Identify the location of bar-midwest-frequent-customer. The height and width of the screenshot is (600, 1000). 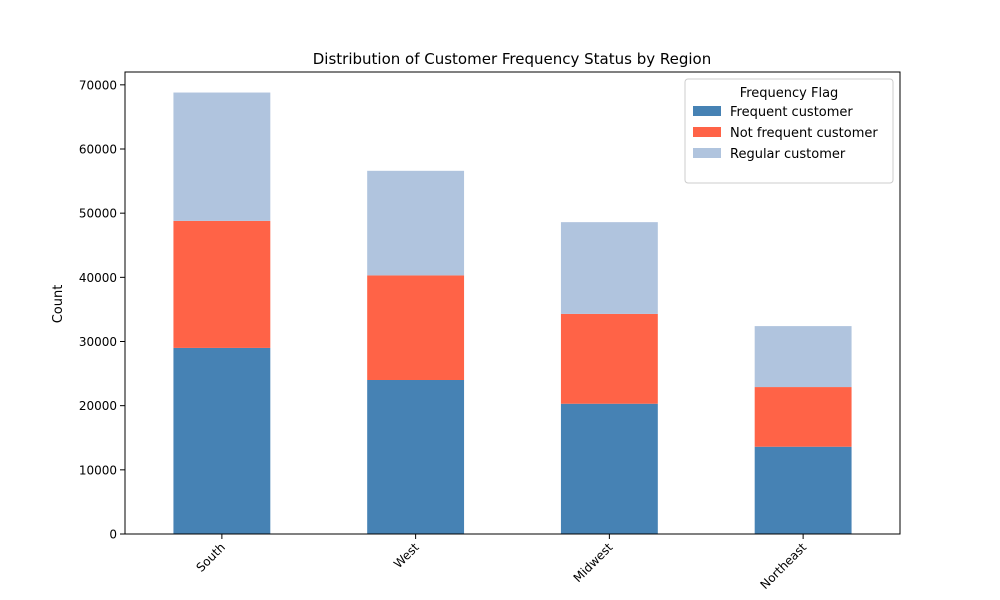
(609, 468).